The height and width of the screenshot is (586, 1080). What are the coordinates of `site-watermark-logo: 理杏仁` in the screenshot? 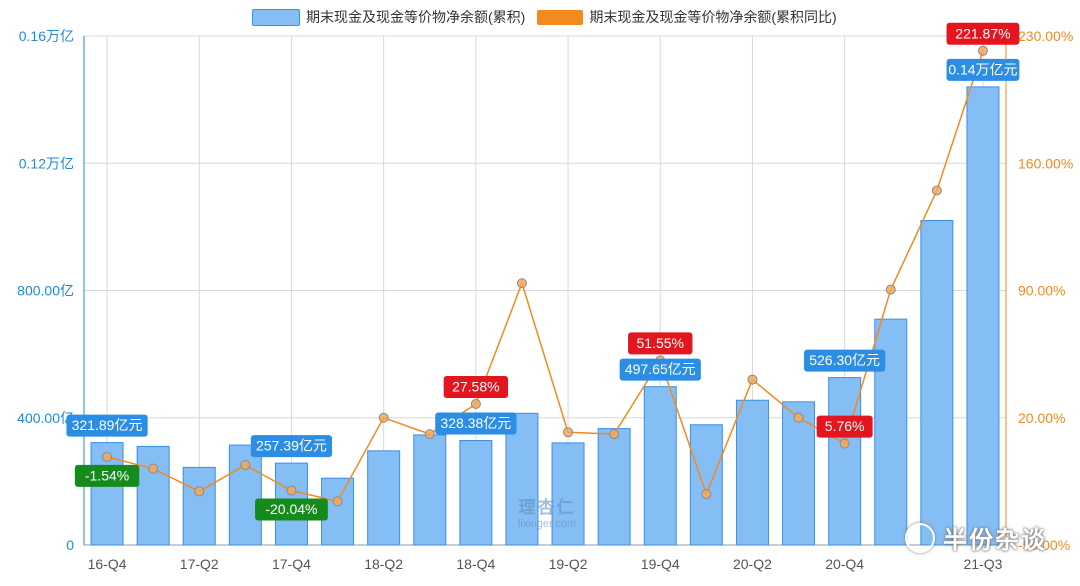 It's located at (547, 507).